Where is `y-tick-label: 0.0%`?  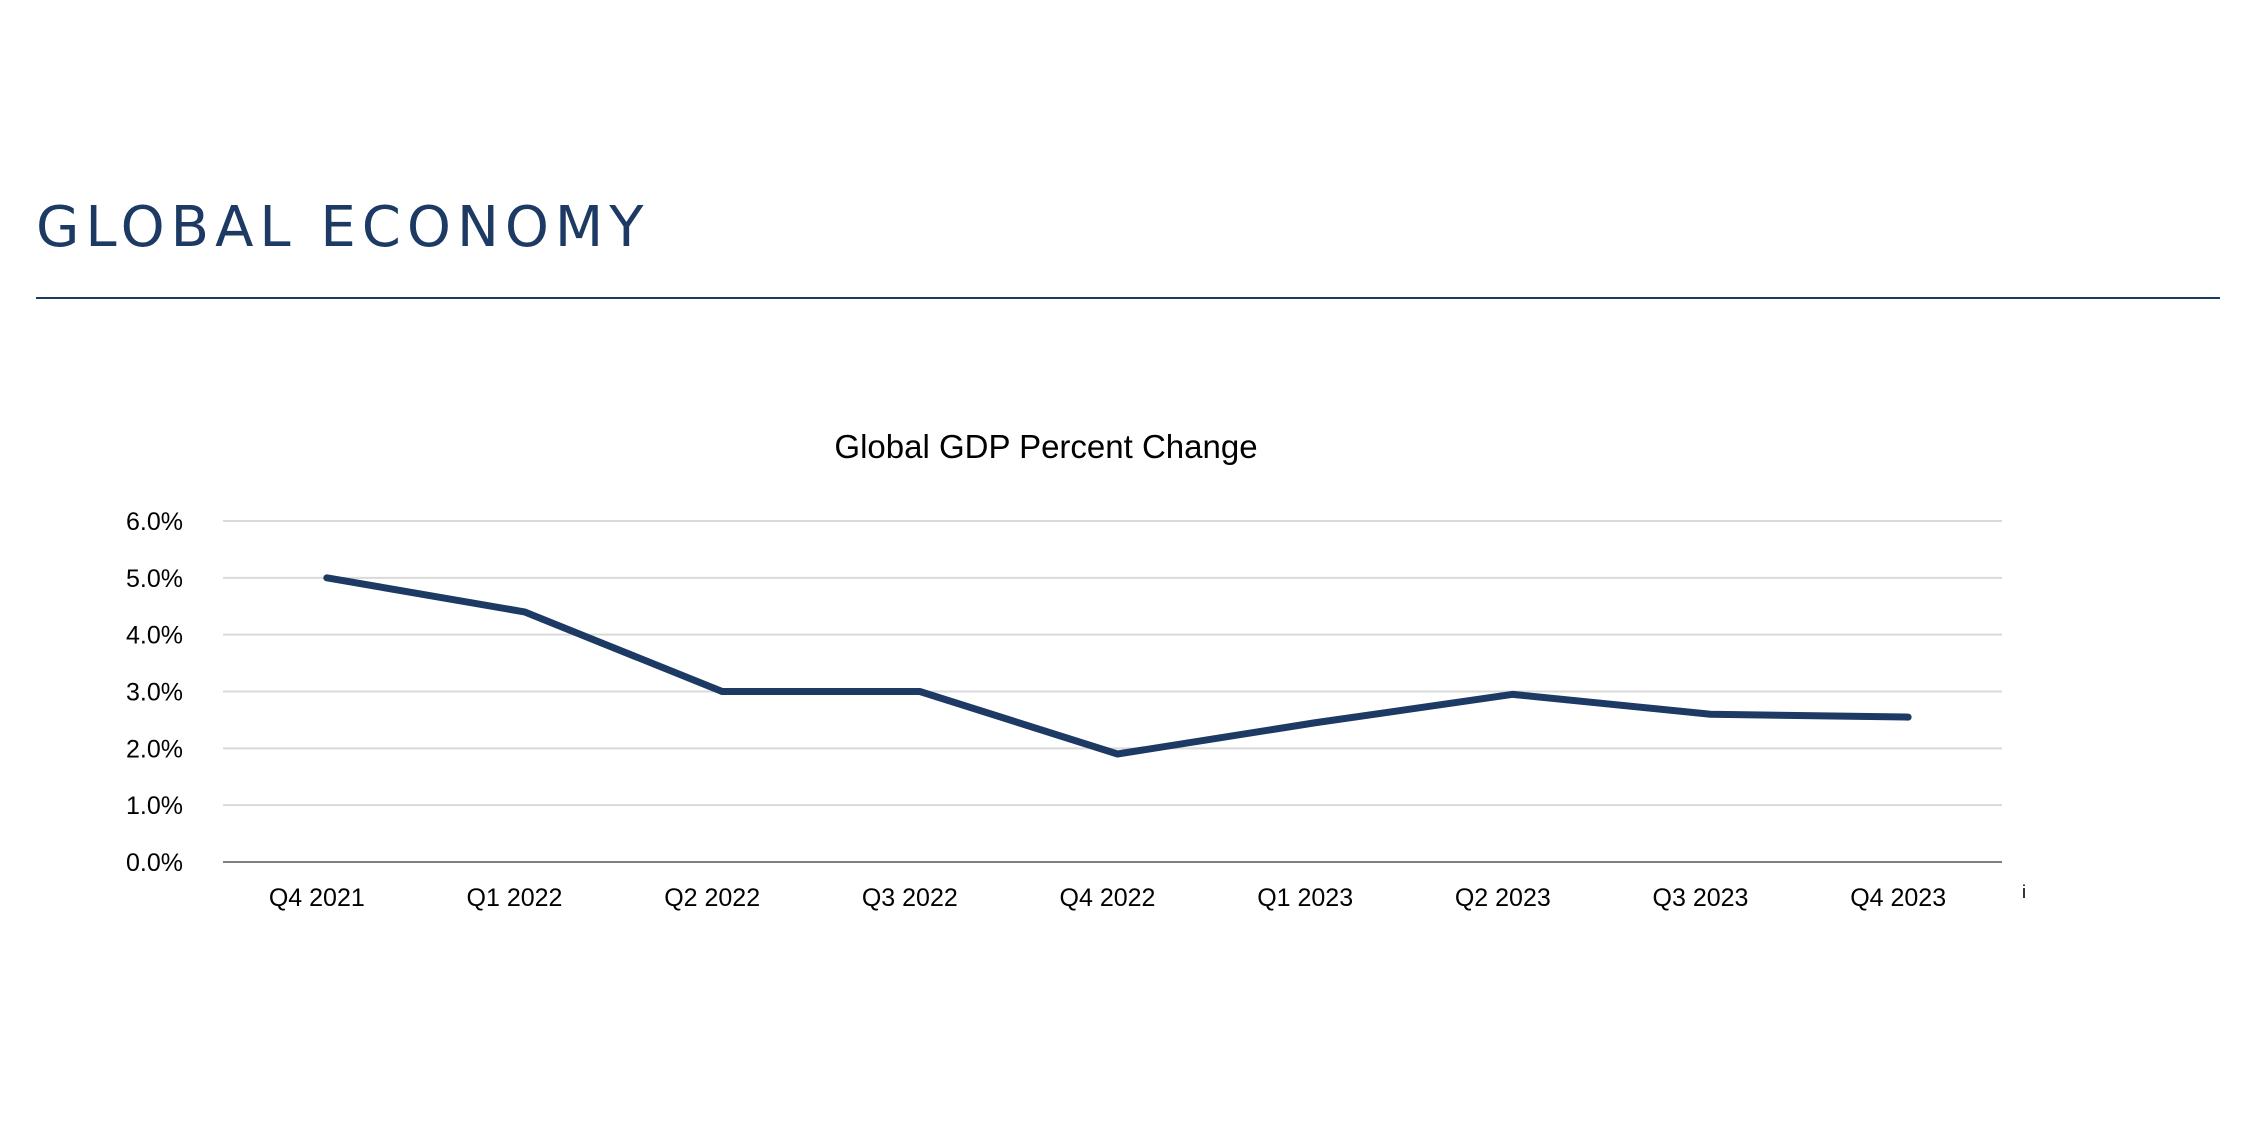
y-tick-label: 0.0% is located at coordinates (154, 863).